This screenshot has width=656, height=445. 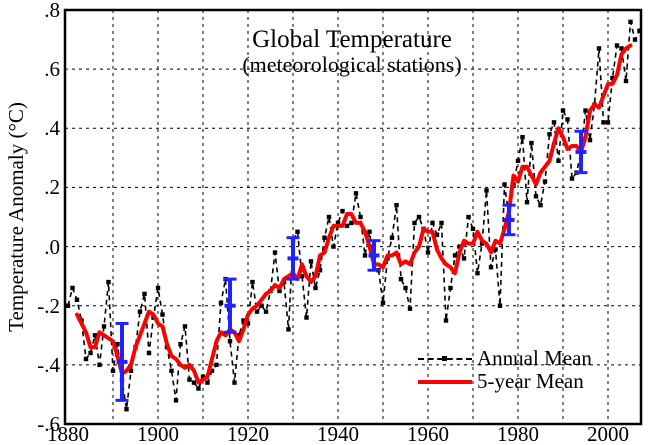 What do you see at coordinates (248, 433) in the screenshot?
I see `x-tick-label: 1920` at bounding box center [248, 433].